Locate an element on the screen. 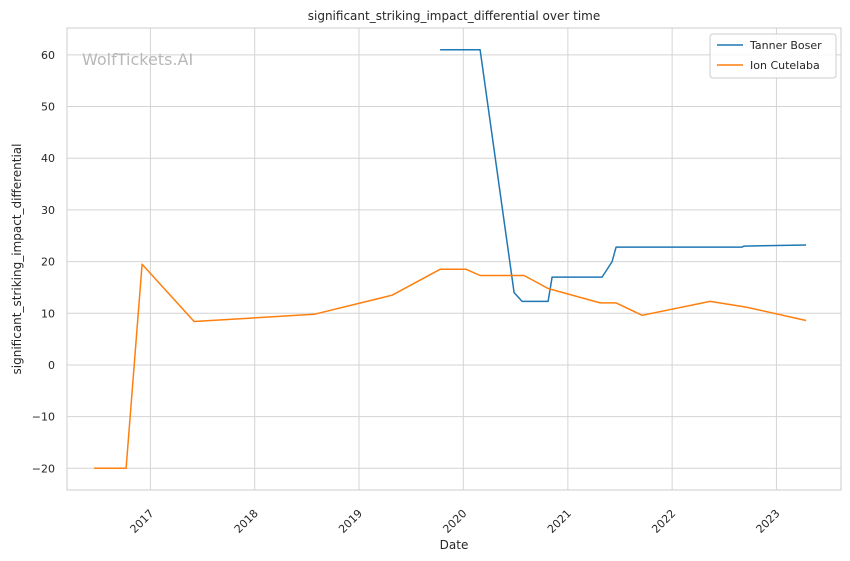 The width and height of the screenshot is (850, 561). legend-label-ion-cutelaba: Ion Cutelaba is located at coordinates (785, 65).